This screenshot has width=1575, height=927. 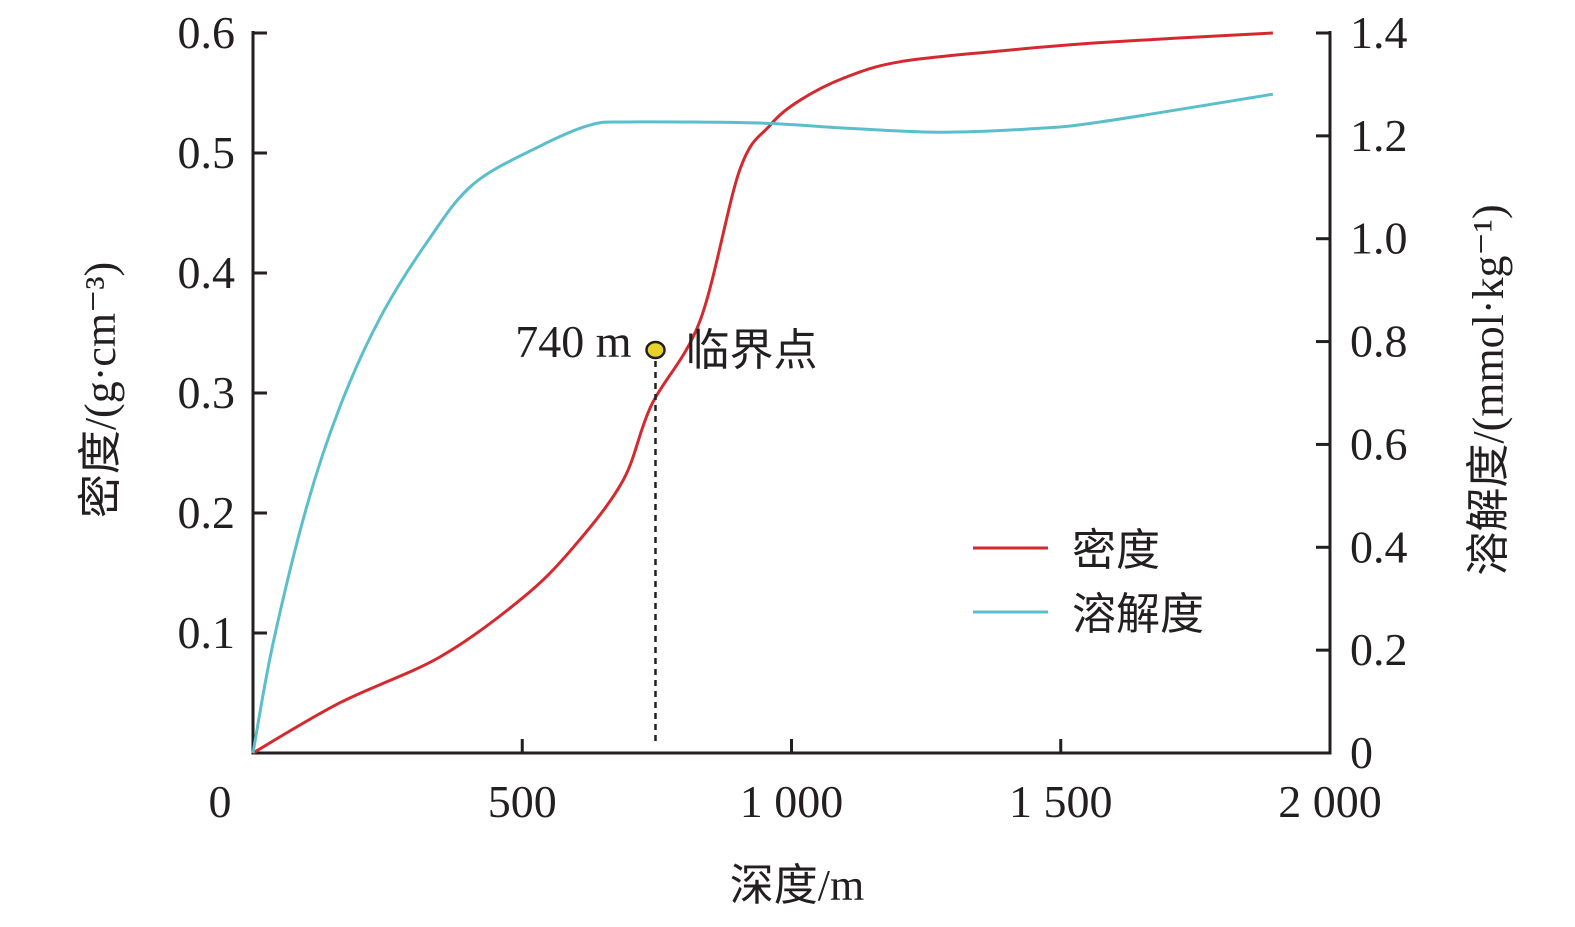 What do you see at coordinates (1116, 550) in the screenshot?
I see `legend-label: 密度` at bounding box center [1116, 550].